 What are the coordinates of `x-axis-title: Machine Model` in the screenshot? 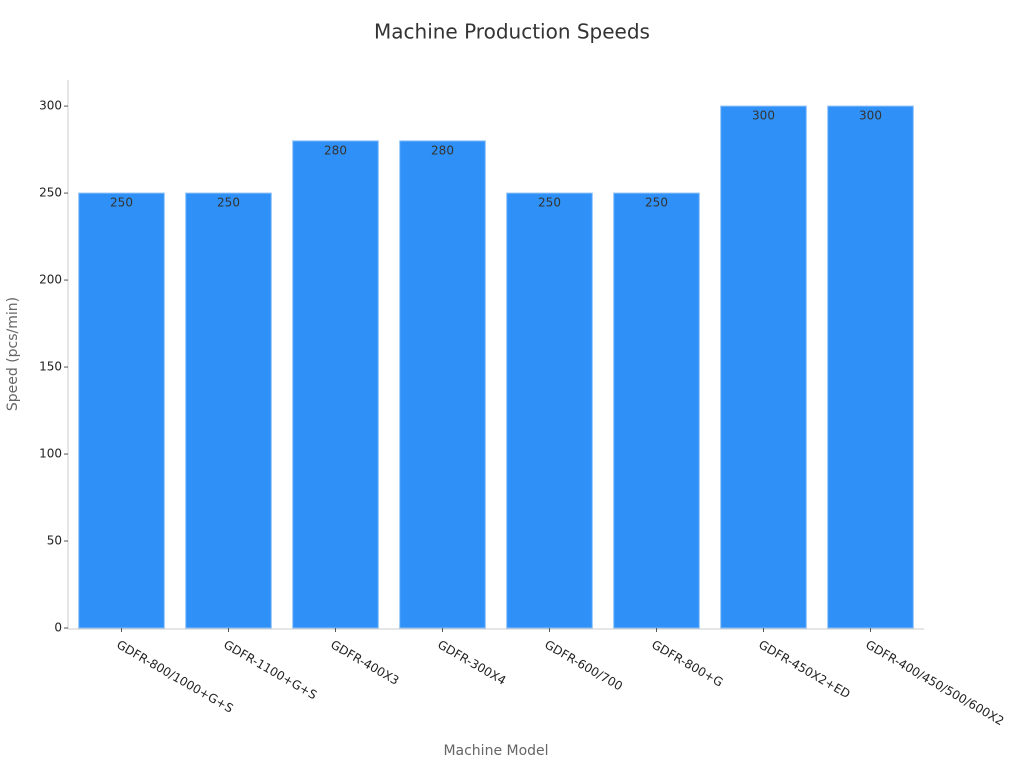 It's located at (495, 751).